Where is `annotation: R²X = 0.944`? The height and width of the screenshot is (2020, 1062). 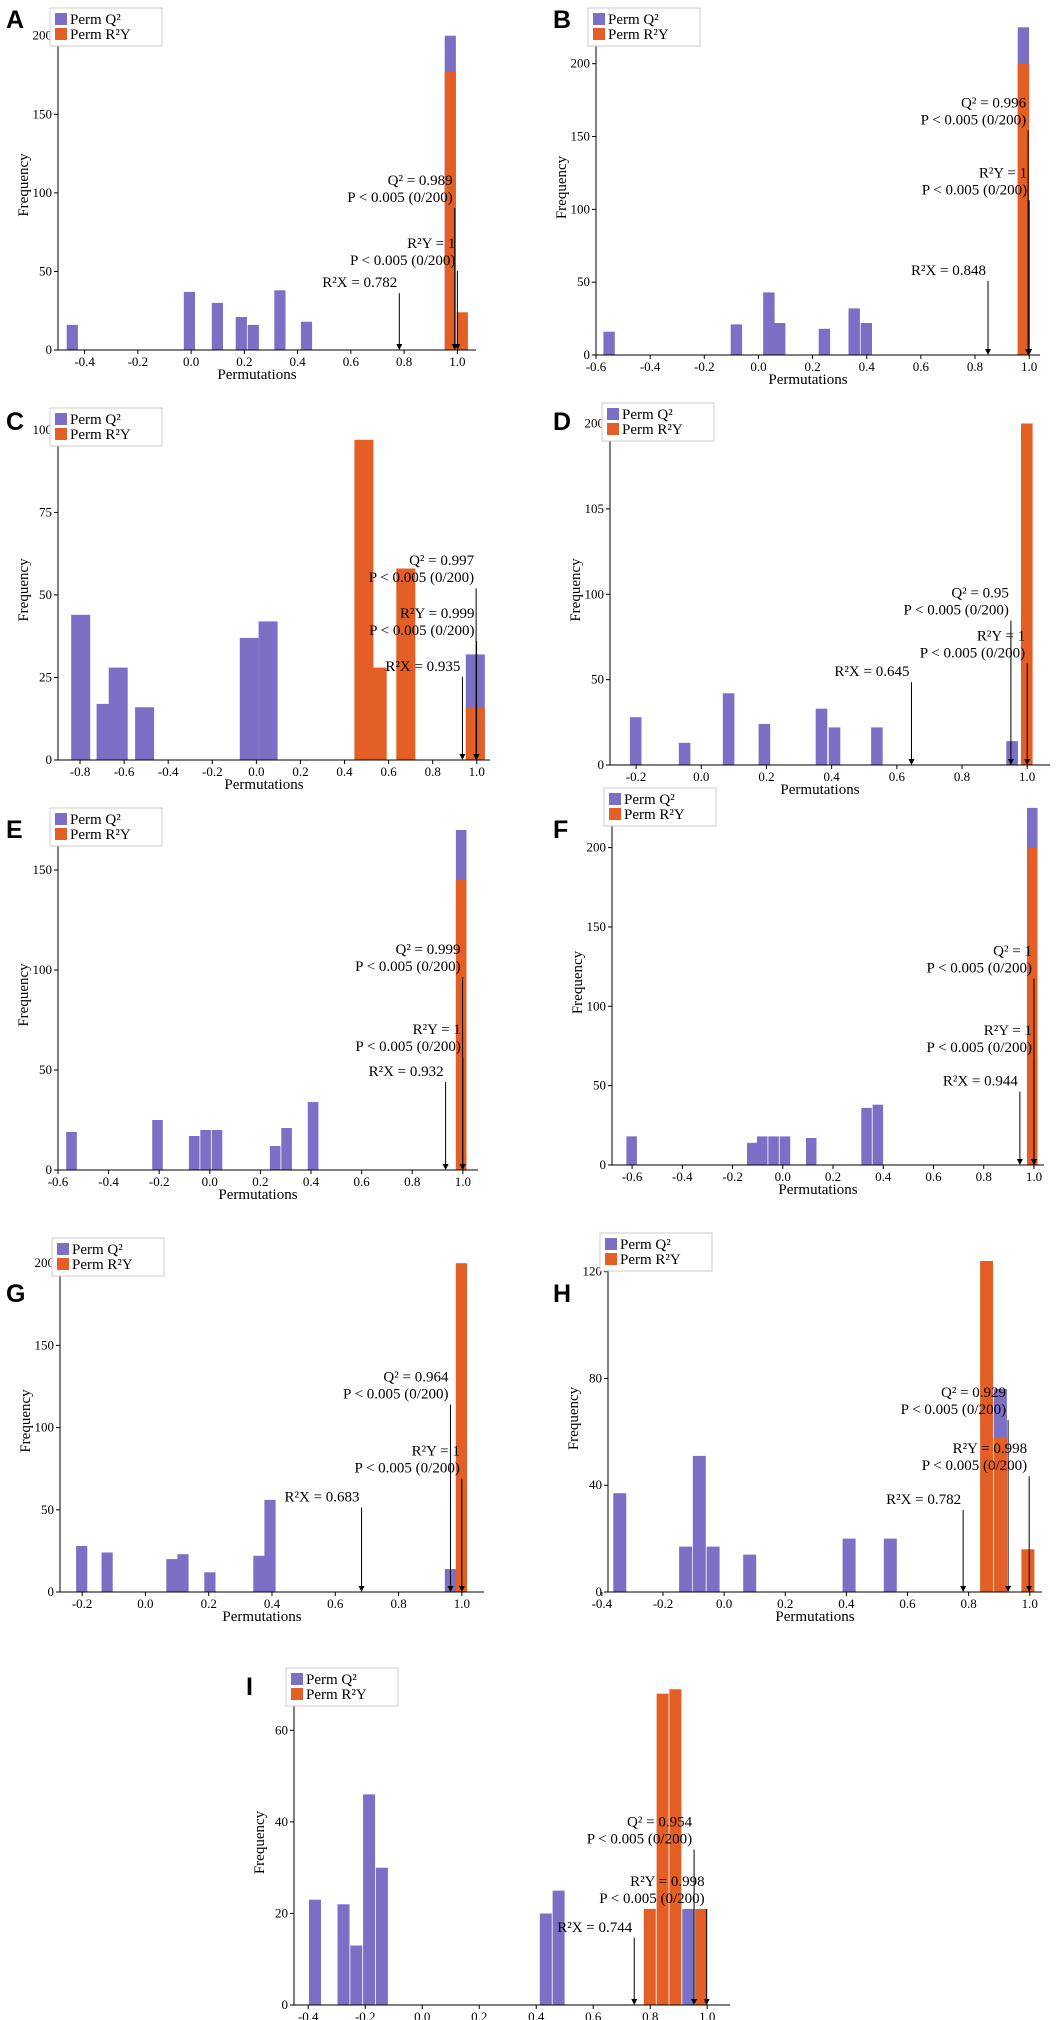 annotation: R²X = 0.944 is located at coordinates (983, 1119).